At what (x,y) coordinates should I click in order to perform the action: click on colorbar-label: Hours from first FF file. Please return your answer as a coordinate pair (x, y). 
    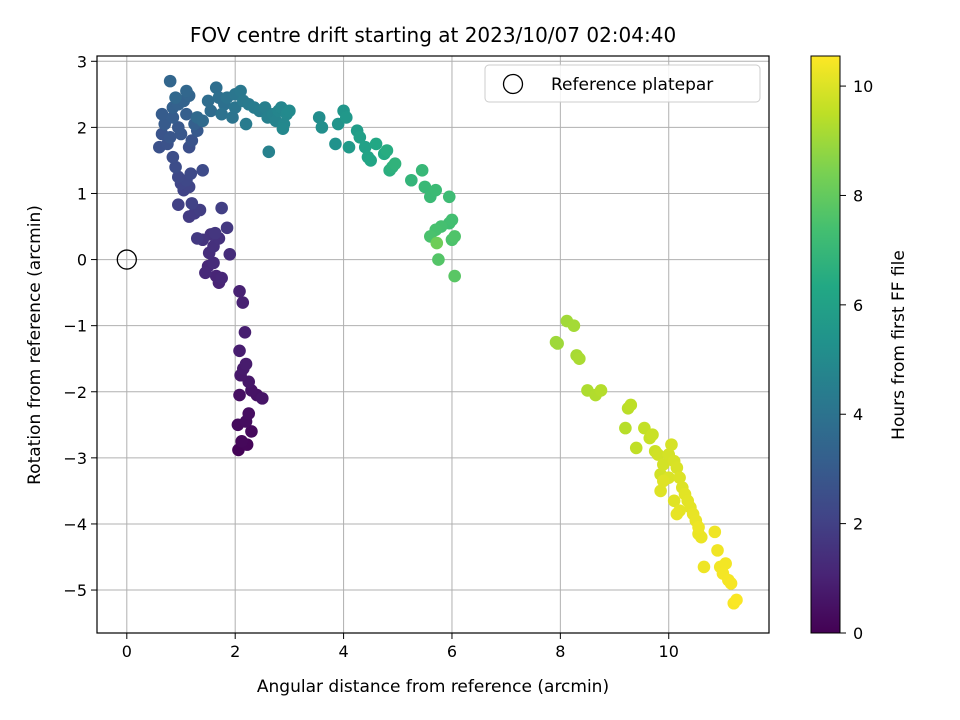
    Looking at the image, I should click on (899, 345).